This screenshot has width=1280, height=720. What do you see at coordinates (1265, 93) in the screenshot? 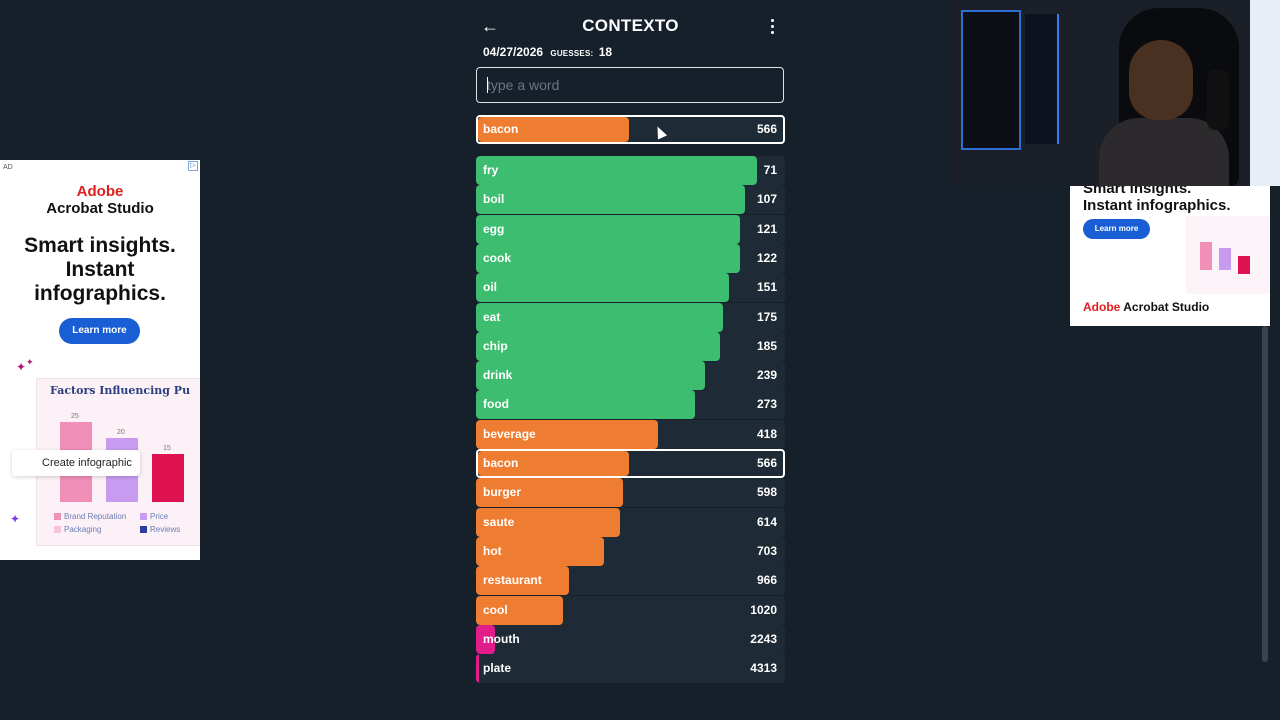
I see `webcam-light` at bounding box center [1265, 93].